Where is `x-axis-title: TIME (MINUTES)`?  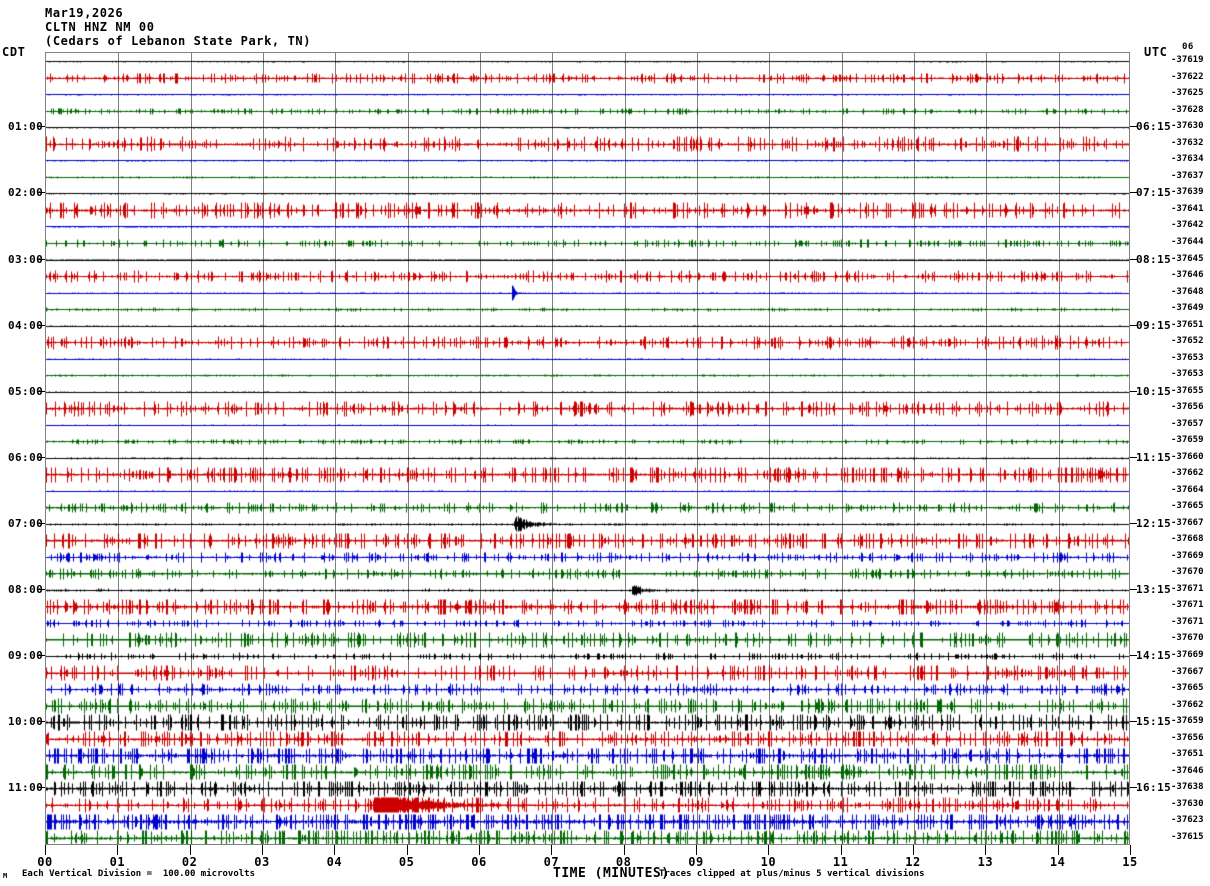
x-axis-title: TIME (MINUTES) is located at coordinates (611, 873).